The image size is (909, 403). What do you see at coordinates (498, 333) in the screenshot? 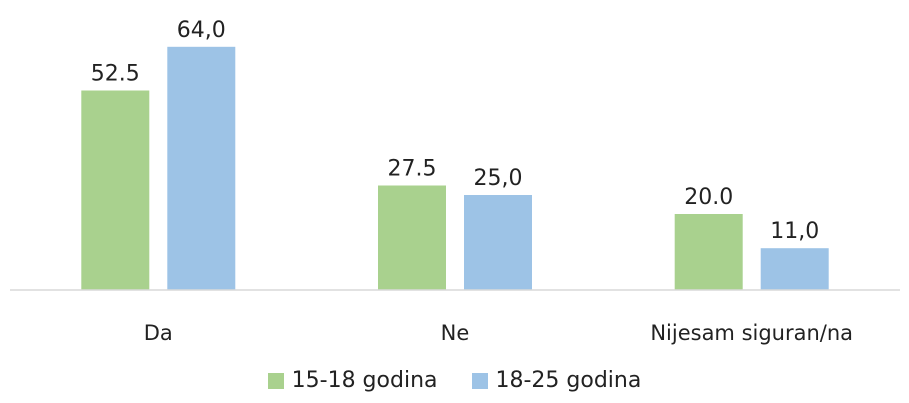
I see `category-labels: Da Ne Nijesam siguran/na` at bounding box center [498, 333].